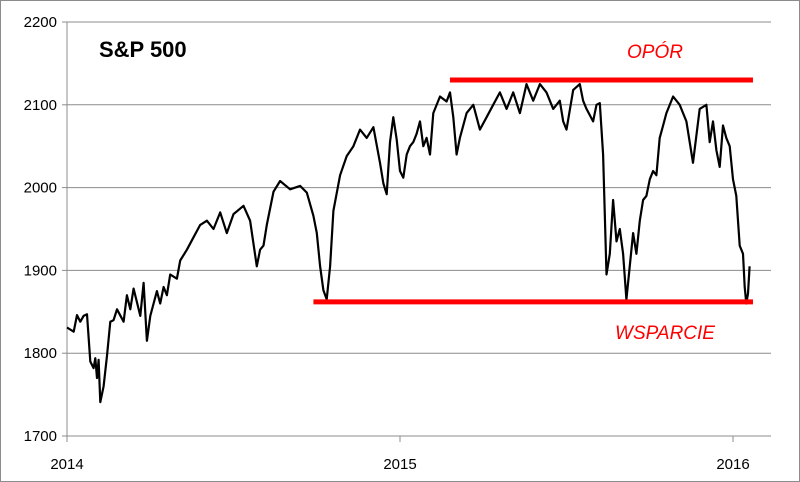 The width and height of the screenshot is (800, 482). I want to click on y-tick-label-2200: 2200, so click(40, 22).